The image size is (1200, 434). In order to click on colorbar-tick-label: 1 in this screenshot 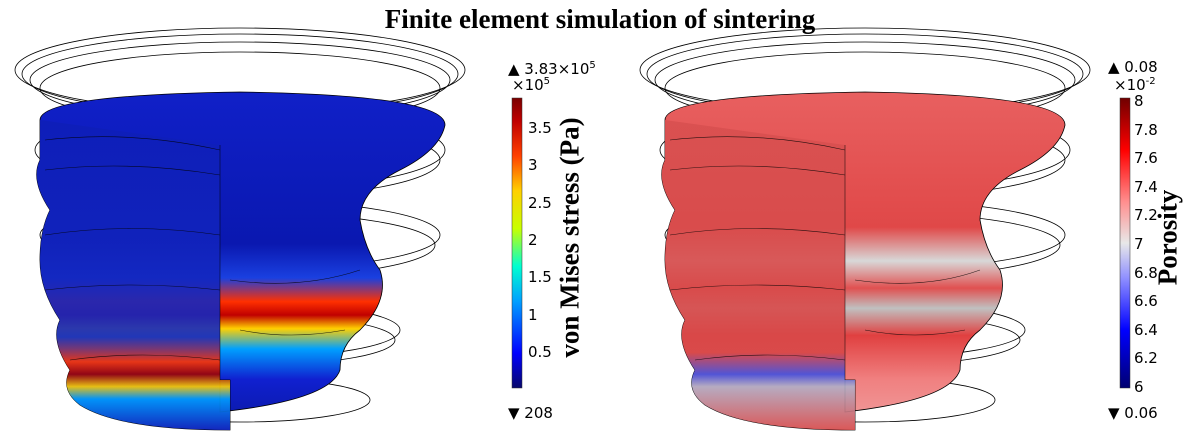, I will do `click(533, 314)`.